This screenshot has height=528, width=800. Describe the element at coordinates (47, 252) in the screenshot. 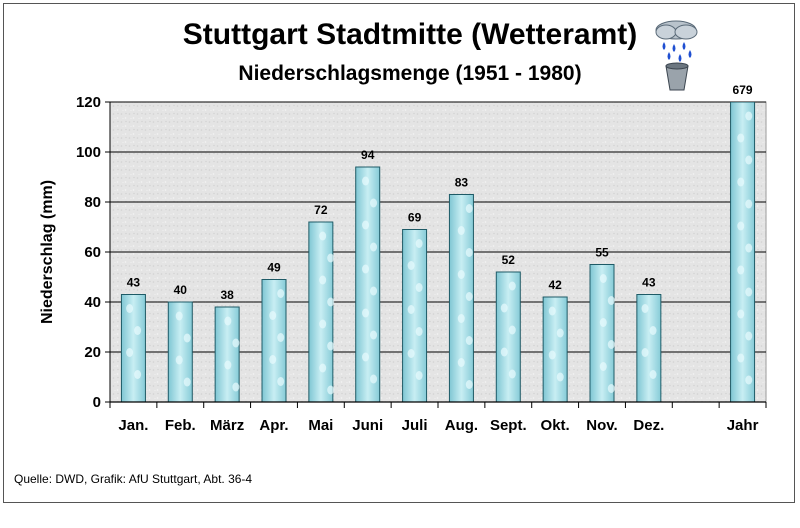

I see `y-axis-label: Niederschlag (mm)` at that location.